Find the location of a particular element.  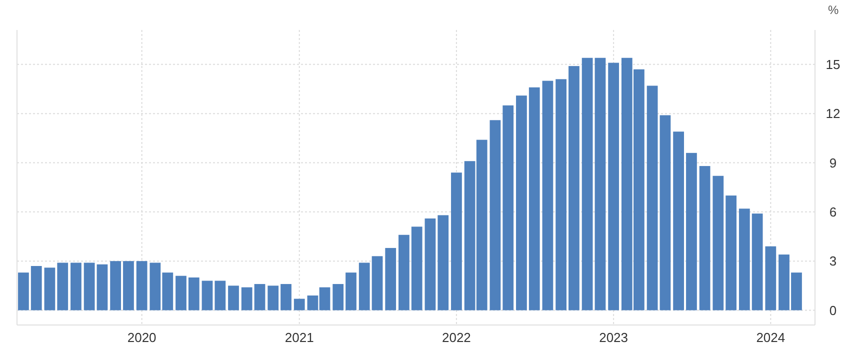

y-tick-label: 3 is located at coordinates (833, 261).